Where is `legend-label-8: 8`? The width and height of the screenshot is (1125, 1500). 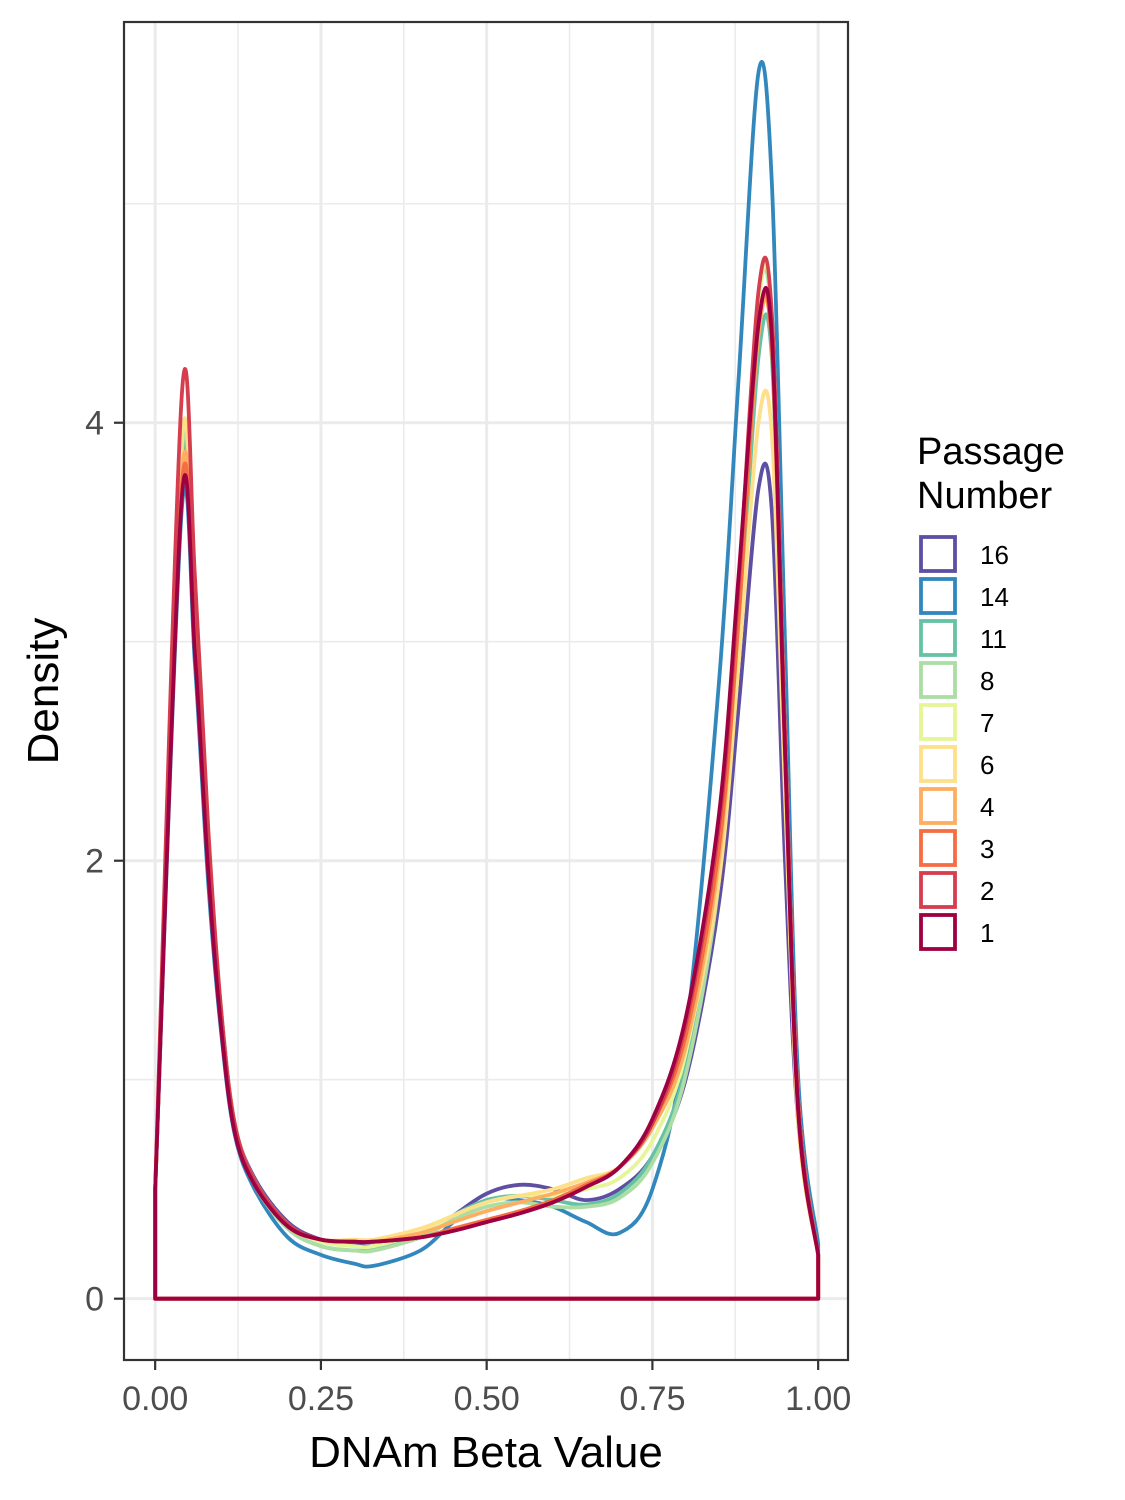 legend-label-8: 8 is located at coordinates (987, 681).